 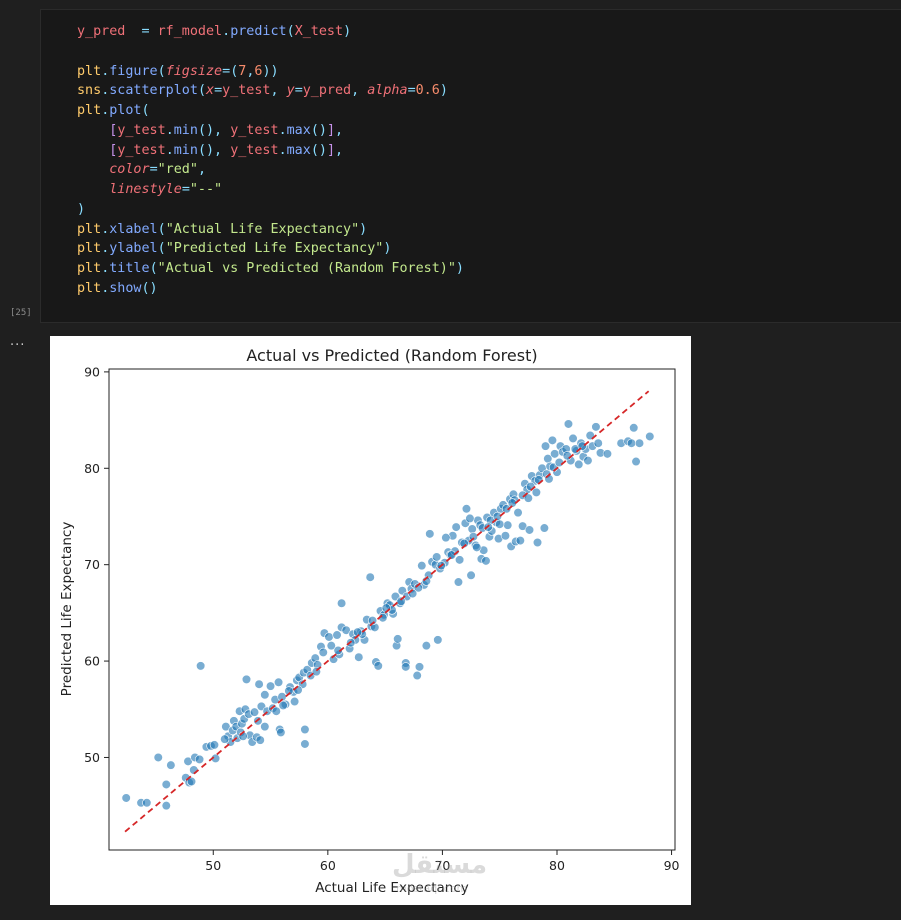 What do you see at coordinates (92, 661) in the screenshot?
I see `y-tick-label: 60` at bounding box center [92, 661].